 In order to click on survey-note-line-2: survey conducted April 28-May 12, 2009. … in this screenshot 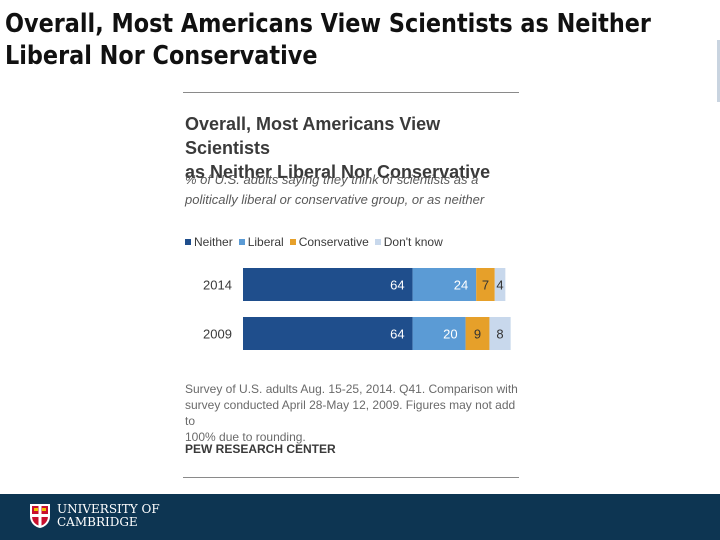, I will do `click(350, 413)`.